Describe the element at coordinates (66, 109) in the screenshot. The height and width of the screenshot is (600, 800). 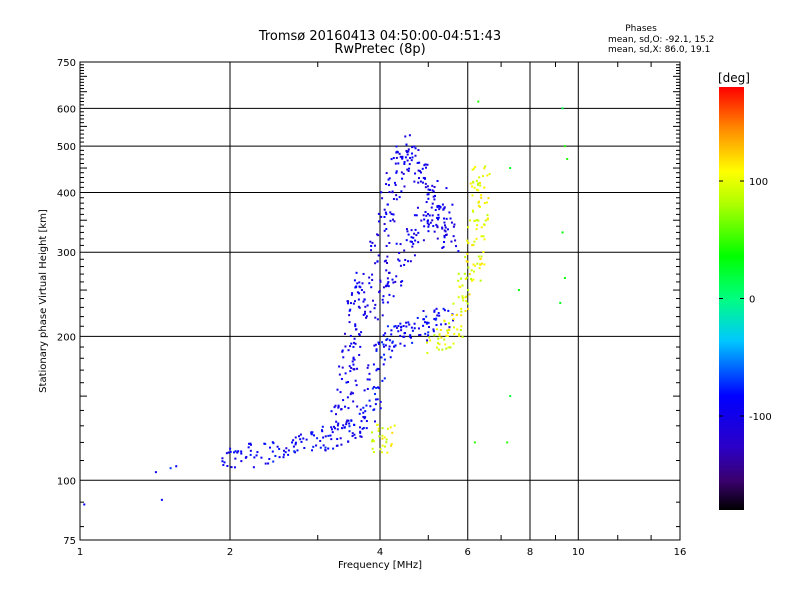
I see `y-tick-label: 600` at that location.